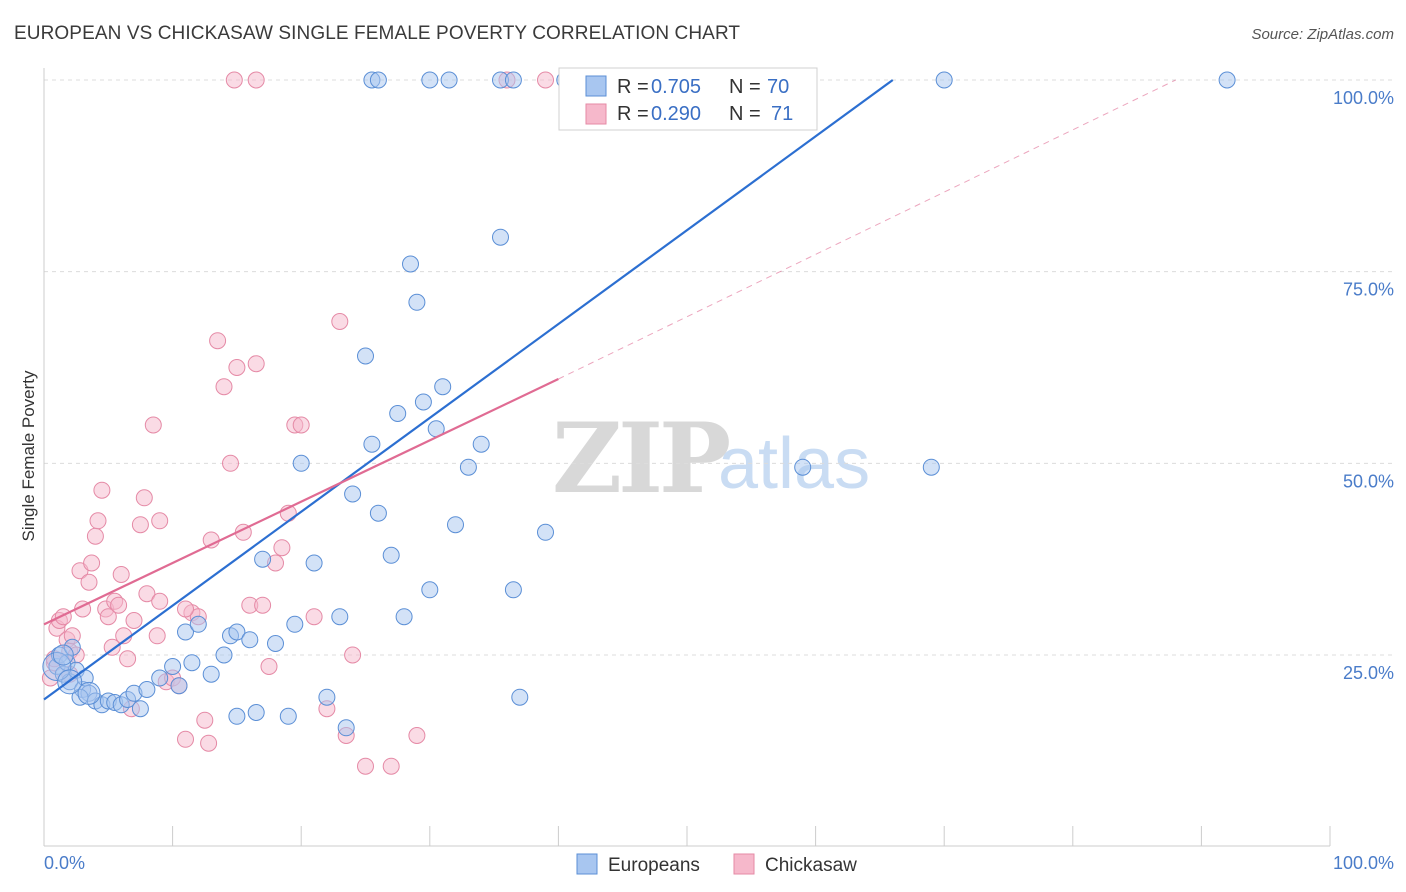 The image size is (1406, 892). Describe the element at coordinates (811, 865) in the screenshot. I see `series-legend-label-chickasaw: Chickasaw` at that location.